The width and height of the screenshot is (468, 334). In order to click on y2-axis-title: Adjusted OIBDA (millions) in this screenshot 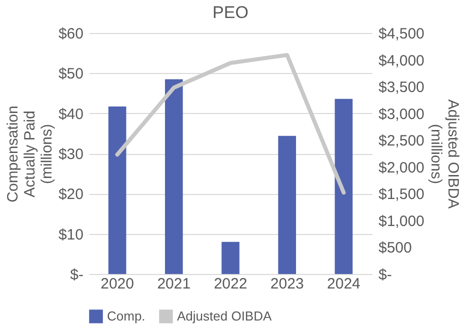, I will do `click(444, 154)`.